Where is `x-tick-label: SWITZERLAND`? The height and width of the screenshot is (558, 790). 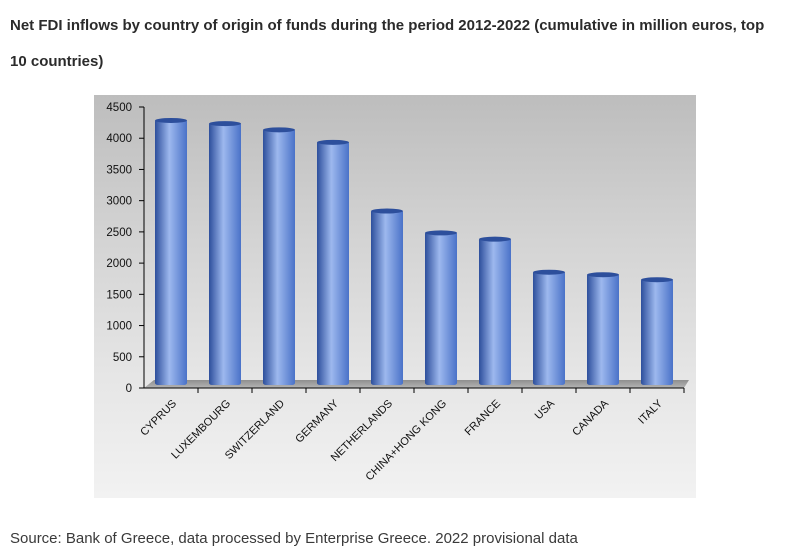 x-tick-label: SWITZERLAND is located at coordinates (255, 430).